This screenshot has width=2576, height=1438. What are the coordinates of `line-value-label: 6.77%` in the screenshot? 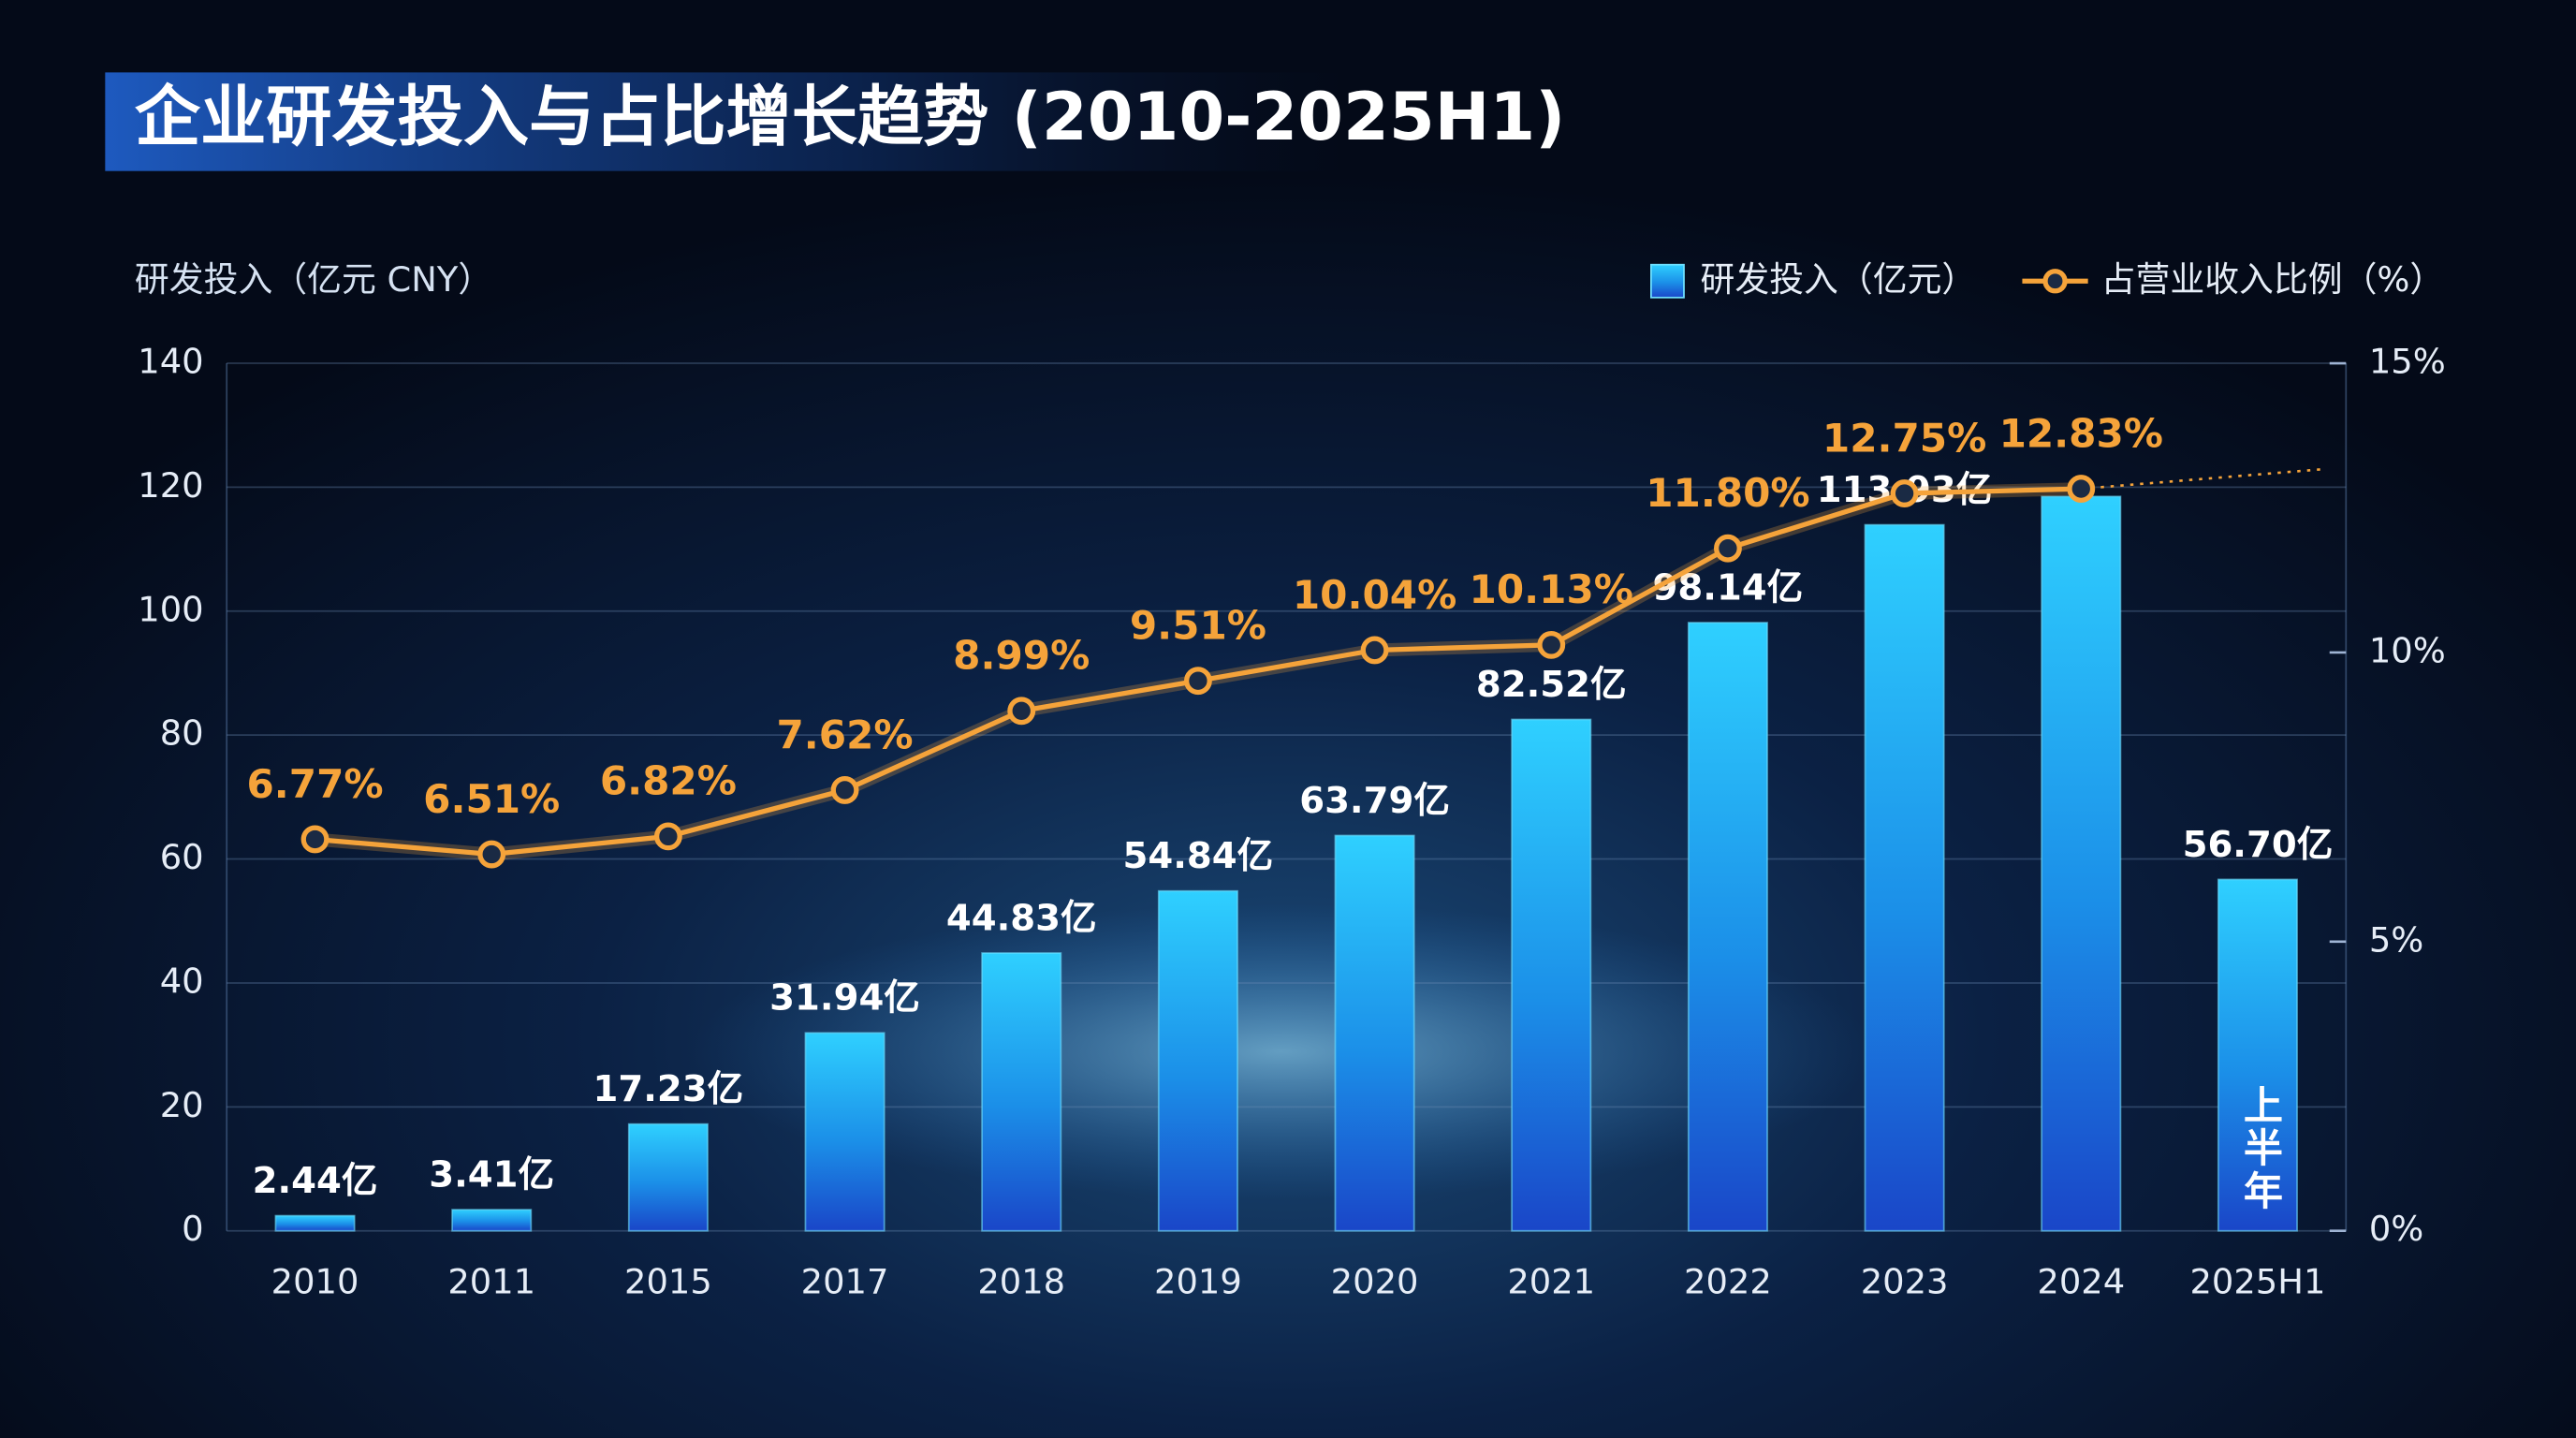 It's located at (314, 784).